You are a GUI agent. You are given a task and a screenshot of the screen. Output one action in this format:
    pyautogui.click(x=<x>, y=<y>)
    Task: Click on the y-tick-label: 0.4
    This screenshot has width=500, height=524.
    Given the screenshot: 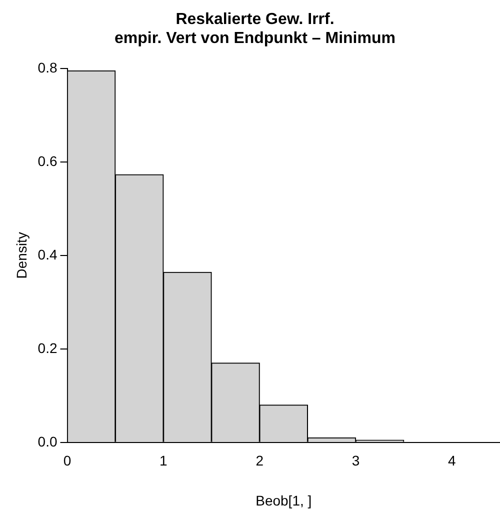 What is the action you would take?
    pyautogui.click(x=48, y=254)
    